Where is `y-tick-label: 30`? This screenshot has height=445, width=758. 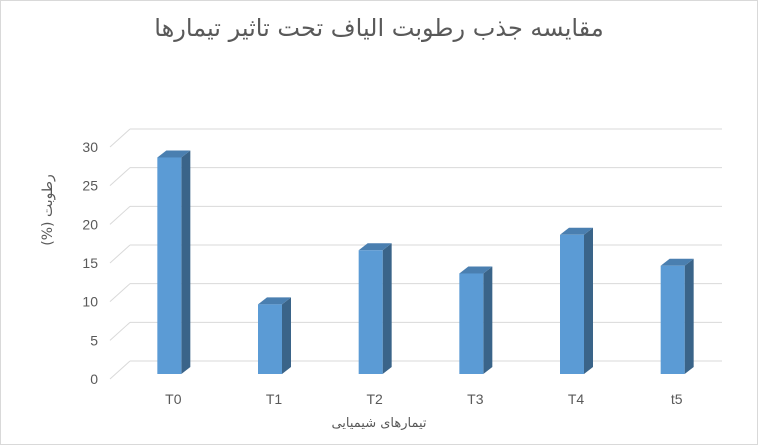 y-tick-label: 30 is located at coordinates (90, 147).